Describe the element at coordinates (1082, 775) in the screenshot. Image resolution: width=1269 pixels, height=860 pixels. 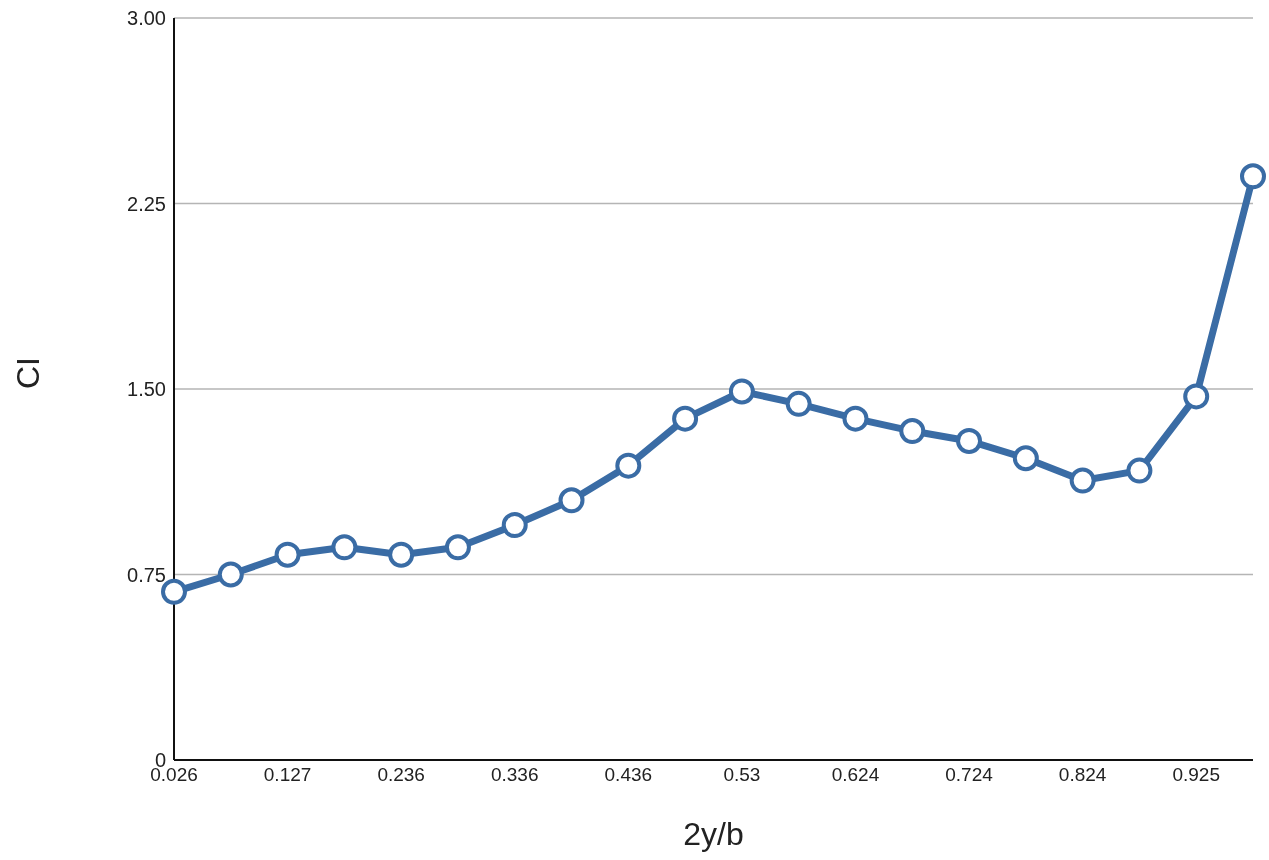
I see `x-tick-label: 0.824` at that location.